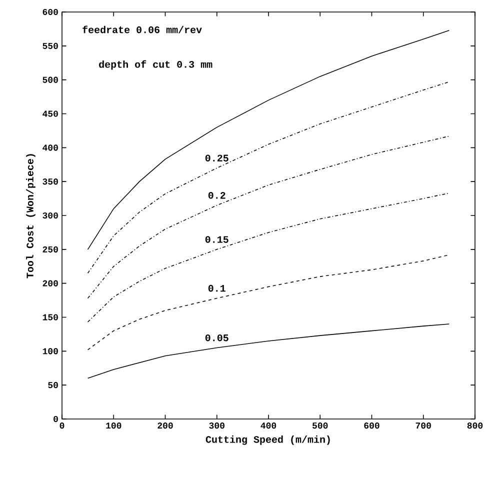 This screenshot has height=477, width=500. What do you see at coordinates (320, 425) in the screenshot?
I see `x-tick-label: 500` at bounding box center [320, 425].